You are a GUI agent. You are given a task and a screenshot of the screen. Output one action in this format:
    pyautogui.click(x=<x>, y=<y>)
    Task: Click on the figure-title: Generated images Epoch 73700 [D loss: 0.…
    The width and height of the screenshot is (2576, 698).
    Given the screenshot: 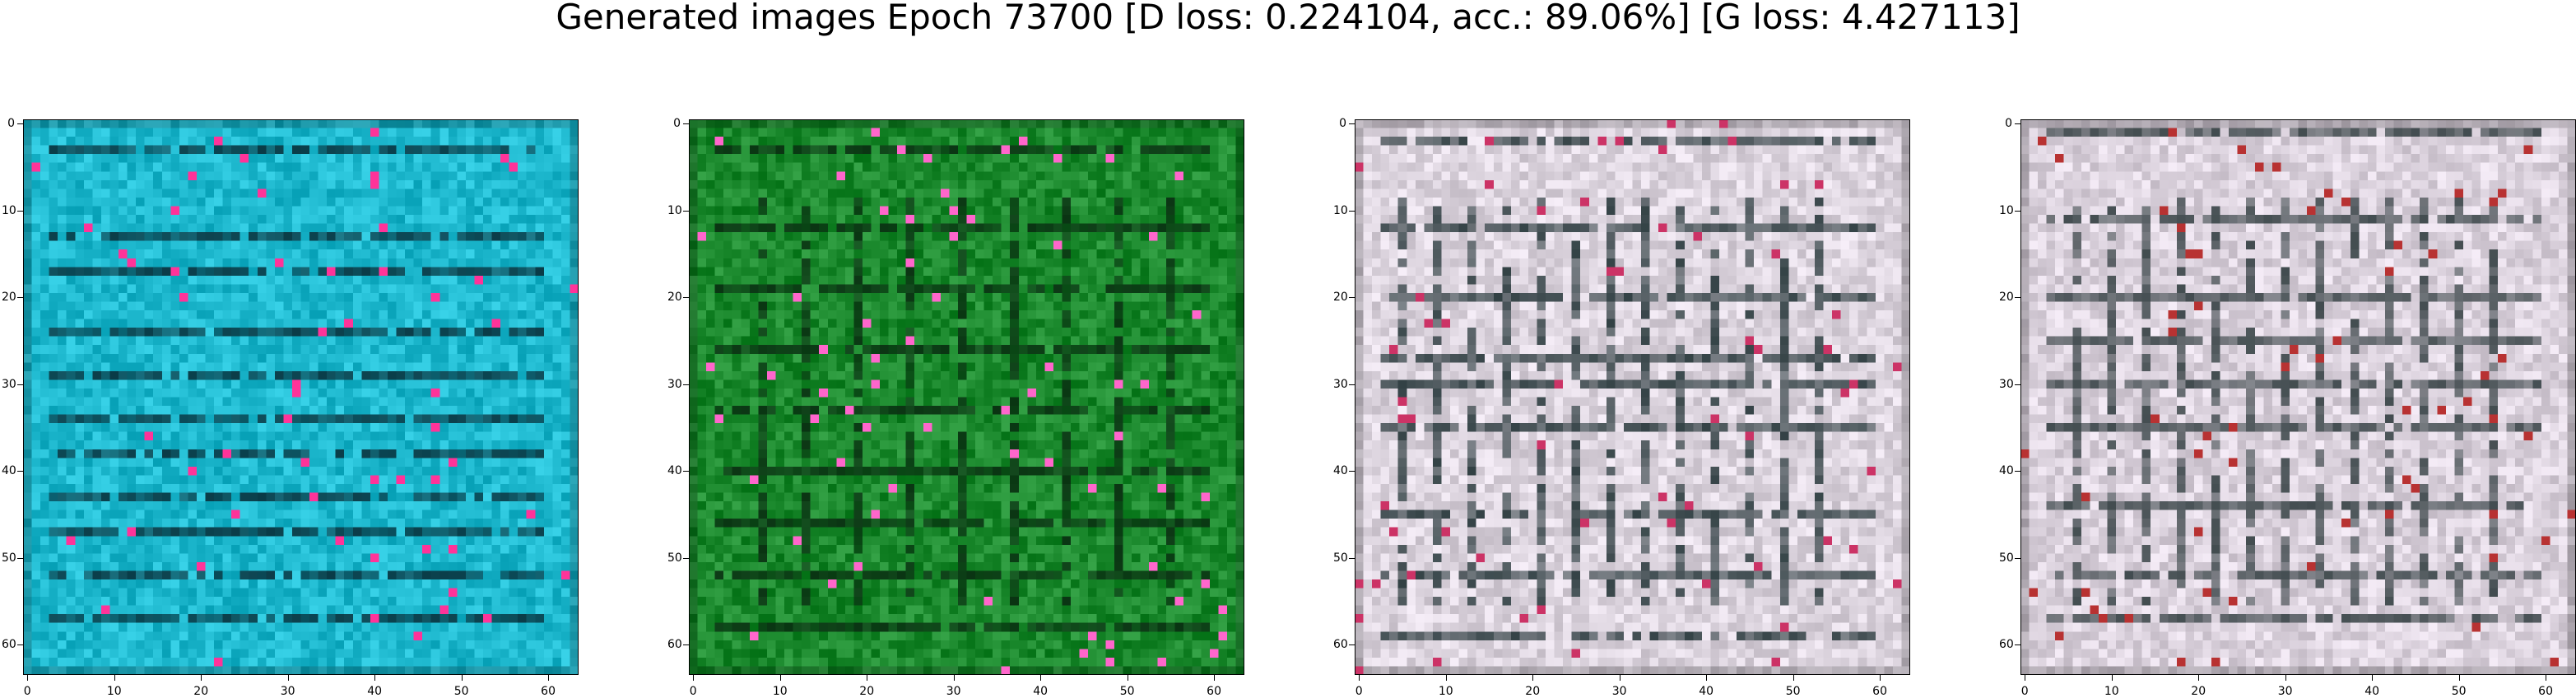 What is the action you would take?
    pyautogui.click(x=1288, y=18)
    